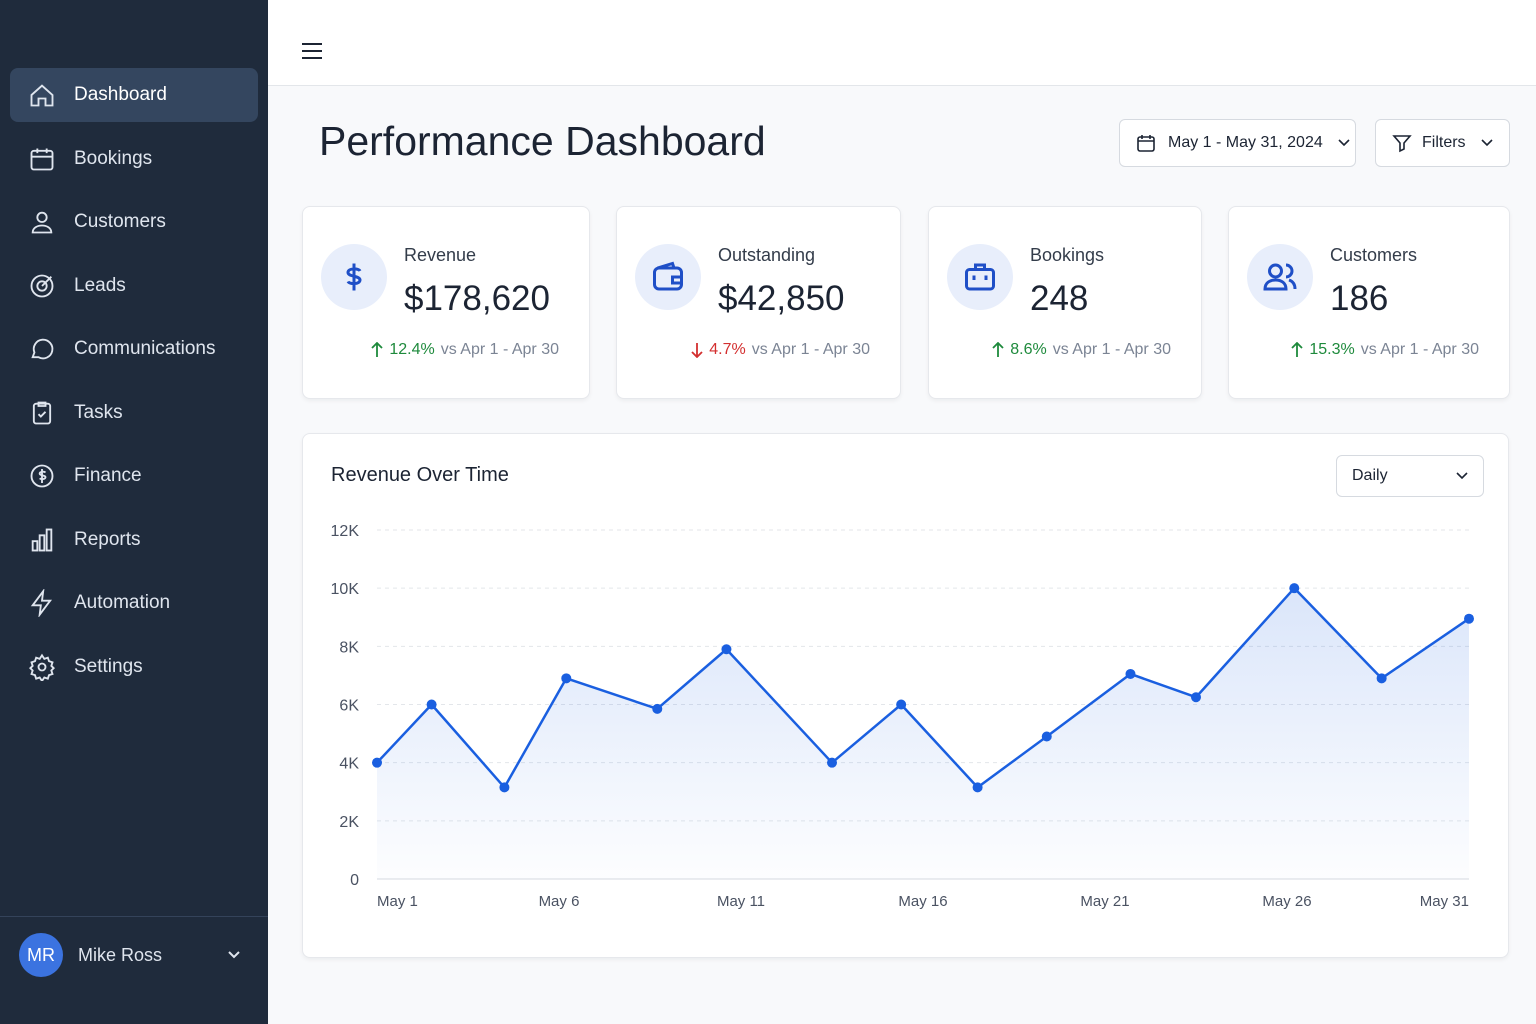 Image resolution: width=1536 pixels, height=1024 pixels. I want to click on x-tick-label: May 31, so click(1444, 901).